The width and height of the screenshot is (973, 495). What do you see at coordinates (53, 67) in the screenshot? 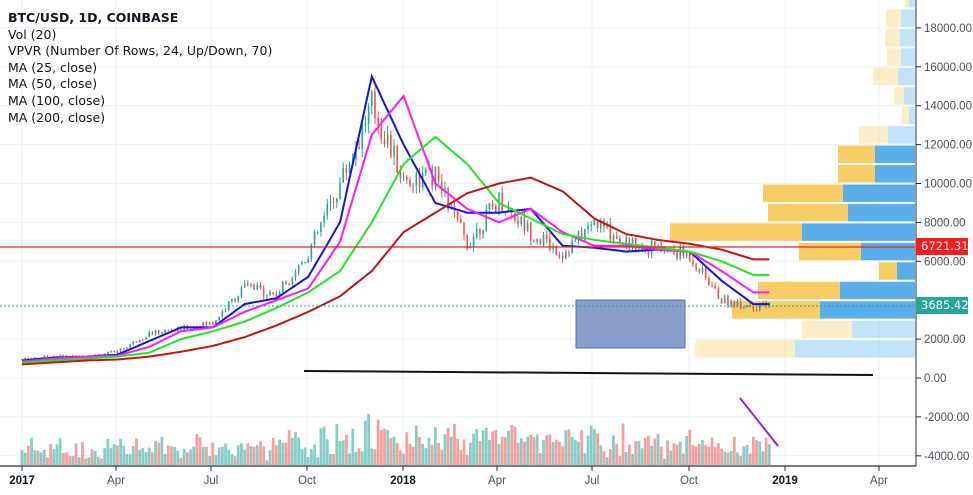
I see `indicator-ma25: MA (25, close)` at bounding box center [53, 67].